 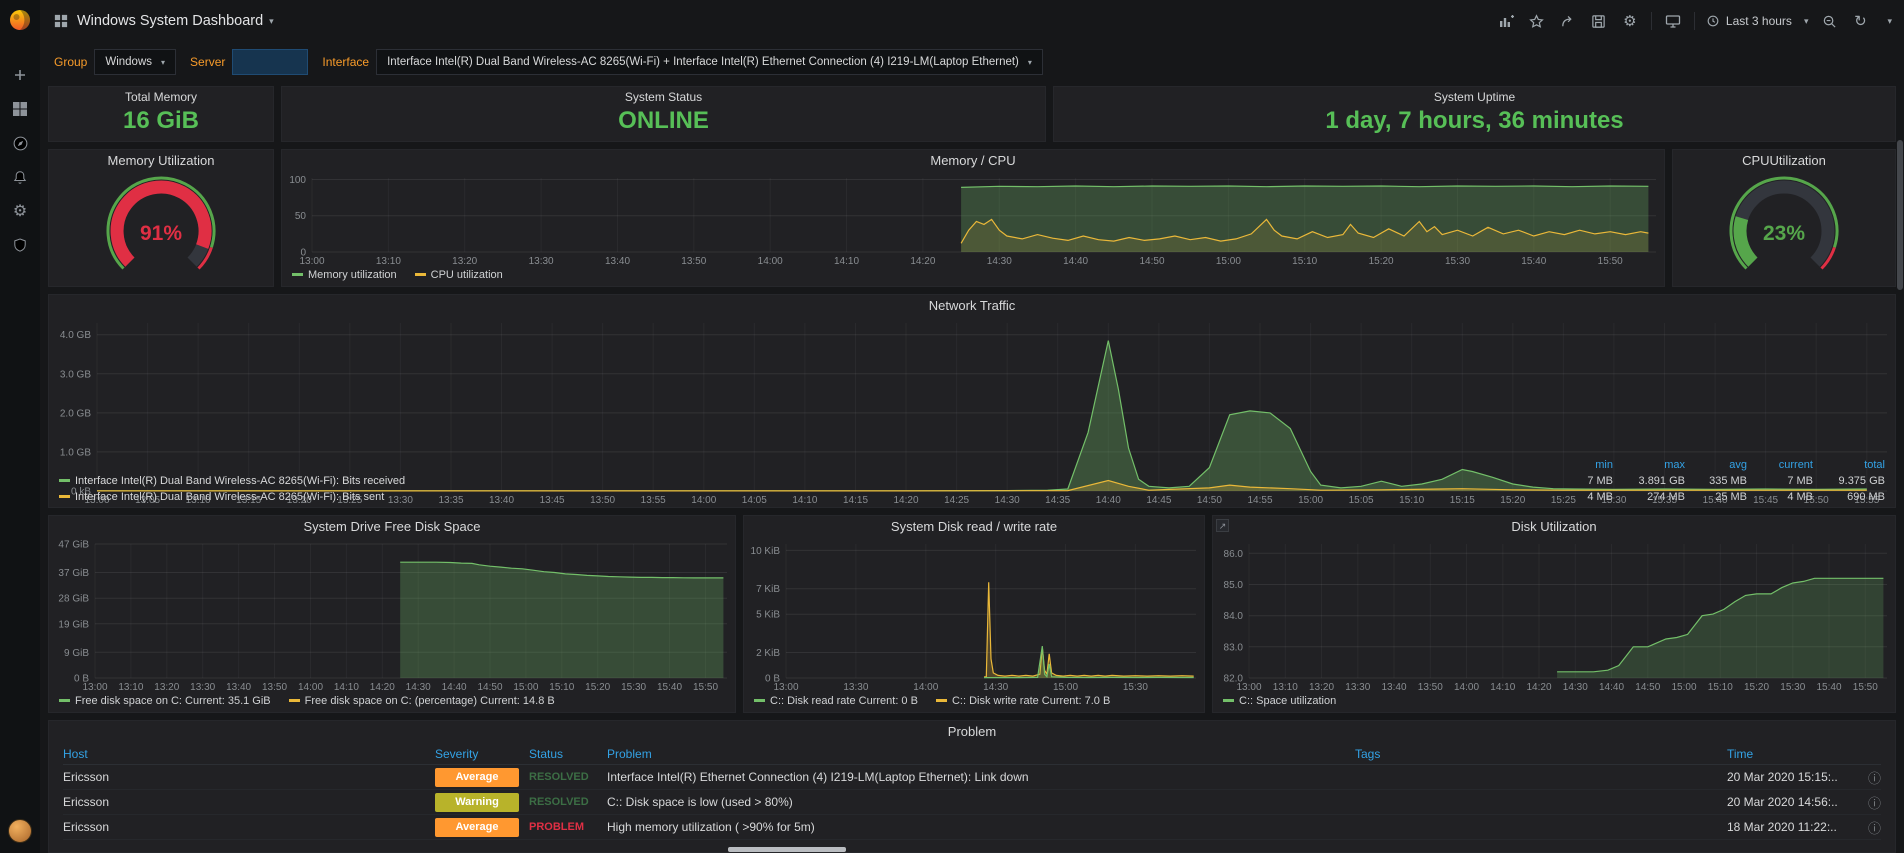 I want to click on svg-text: 13:15, so click(x=248, y=500).